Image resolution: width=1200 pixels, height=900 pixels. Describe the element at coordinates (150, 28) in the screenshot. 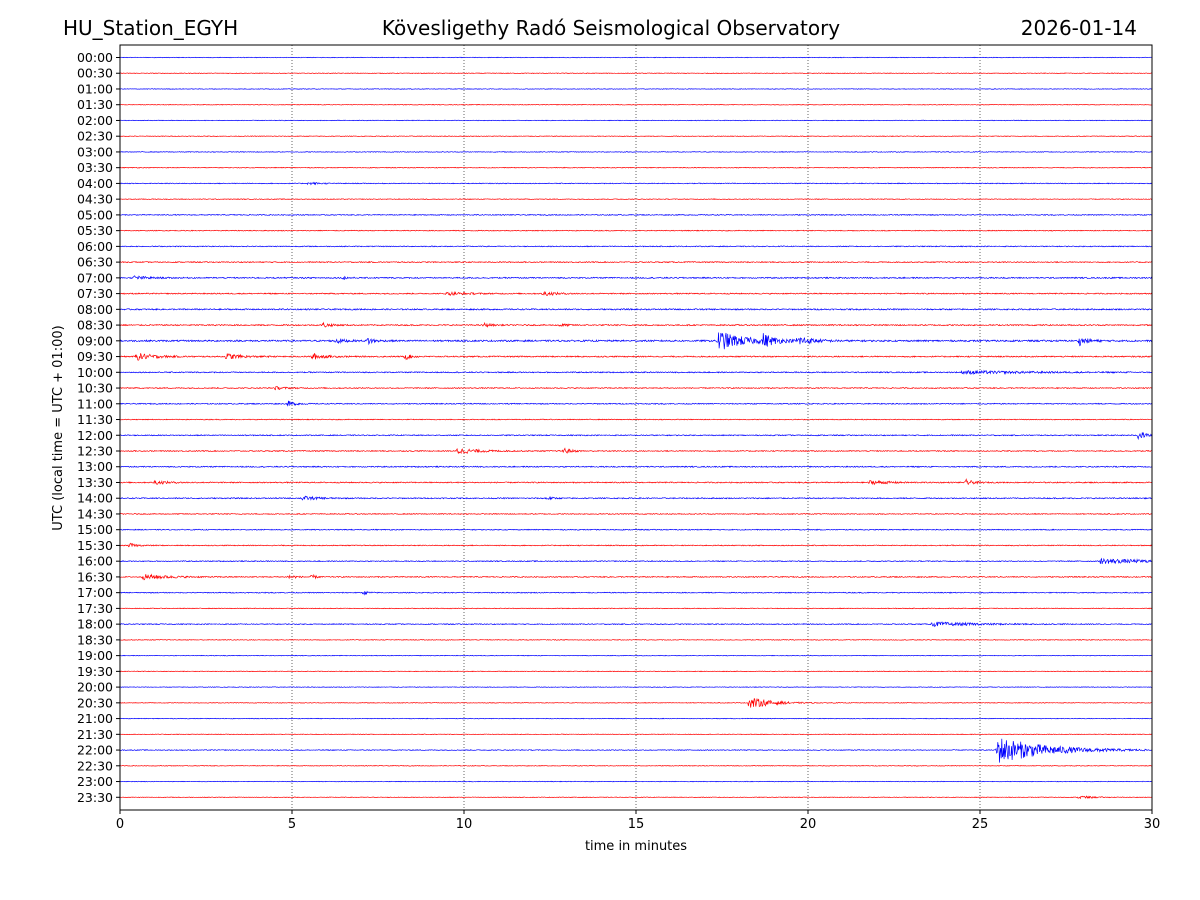

I see `station-label: HU_Station_EGYH` at that location.